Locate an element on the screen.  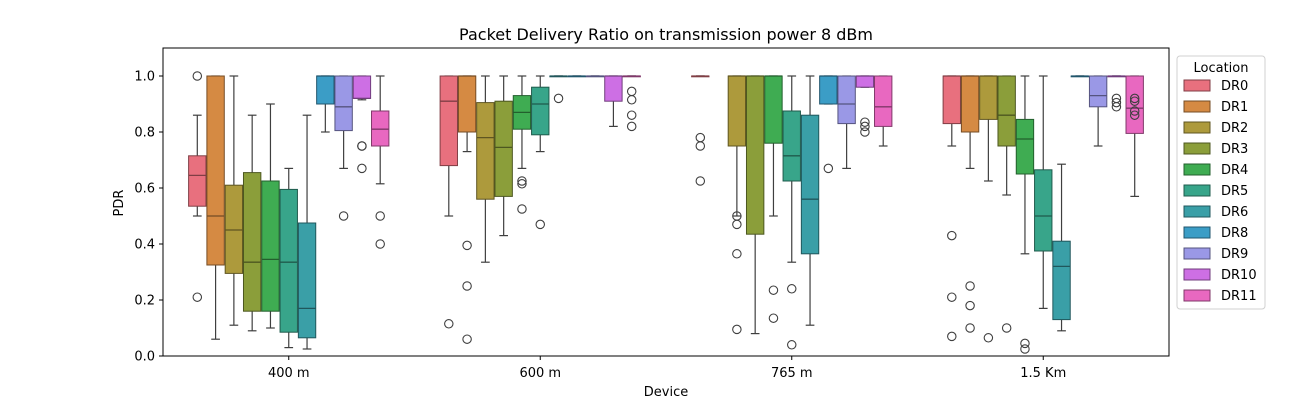
box-DR8-600m is located at coordinates (577, 76).